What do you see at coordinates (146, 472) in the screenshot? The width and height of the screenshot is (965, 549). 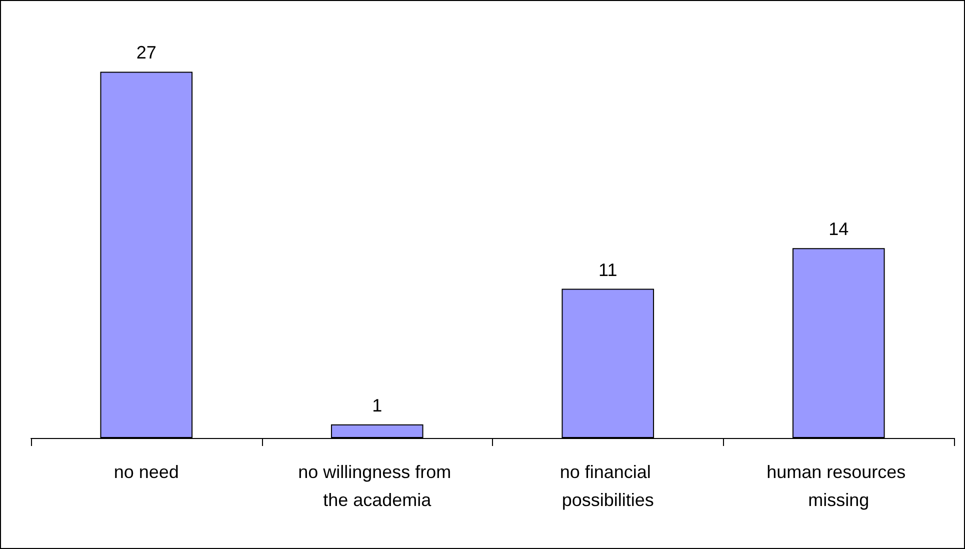 I see `x-tick-label: no need` at bounding box center [146, 472].